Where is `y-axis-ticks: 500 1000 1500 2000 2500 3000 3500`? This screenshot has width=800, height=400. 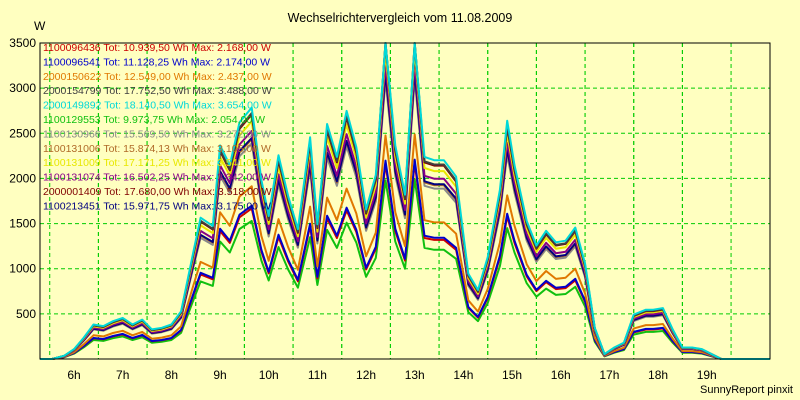 y-axis-ticks: 500 1000 1500 2000 2500 3000 3500 is located at coordinates (22, 178).